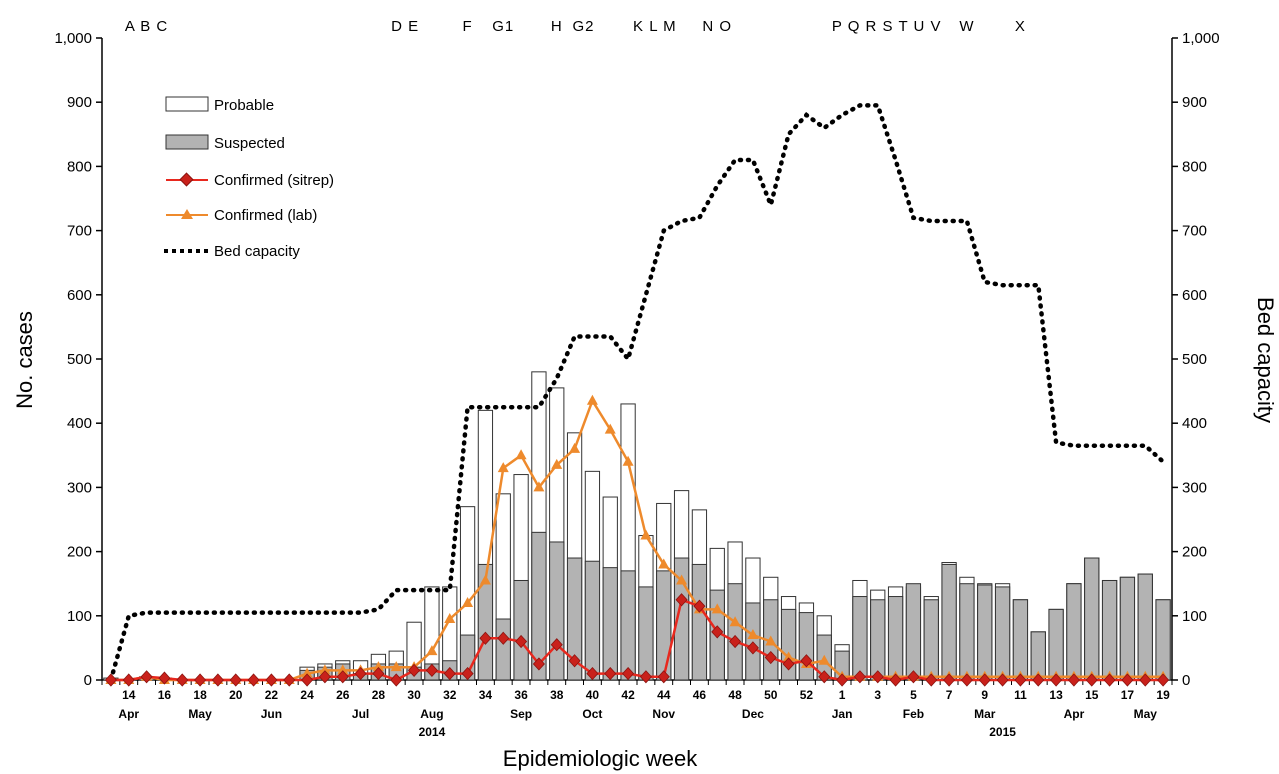 The image size is (1279, 774). What do you see at coordinates (1128, 695) in the screenshot?
I see `week-tick-label: 17` at bounding box center [1128, 695].